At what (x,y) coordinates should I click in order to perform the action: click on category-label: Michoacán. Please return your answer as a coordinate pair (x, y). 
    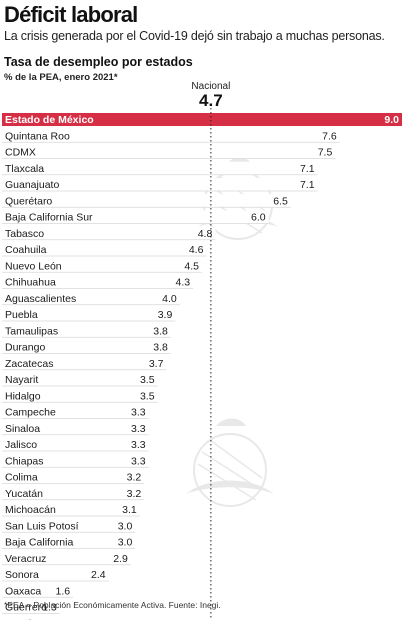
    Looking at the image, I should click on (30, 510).